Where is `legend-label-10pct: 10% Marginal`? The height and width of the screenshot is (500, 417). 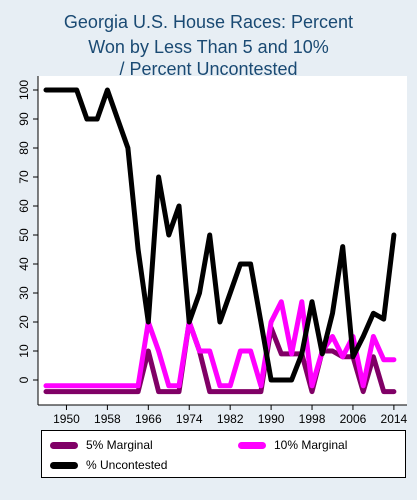
legend-label-10pct: 10% Marginal is located at coordinates (311, 445).